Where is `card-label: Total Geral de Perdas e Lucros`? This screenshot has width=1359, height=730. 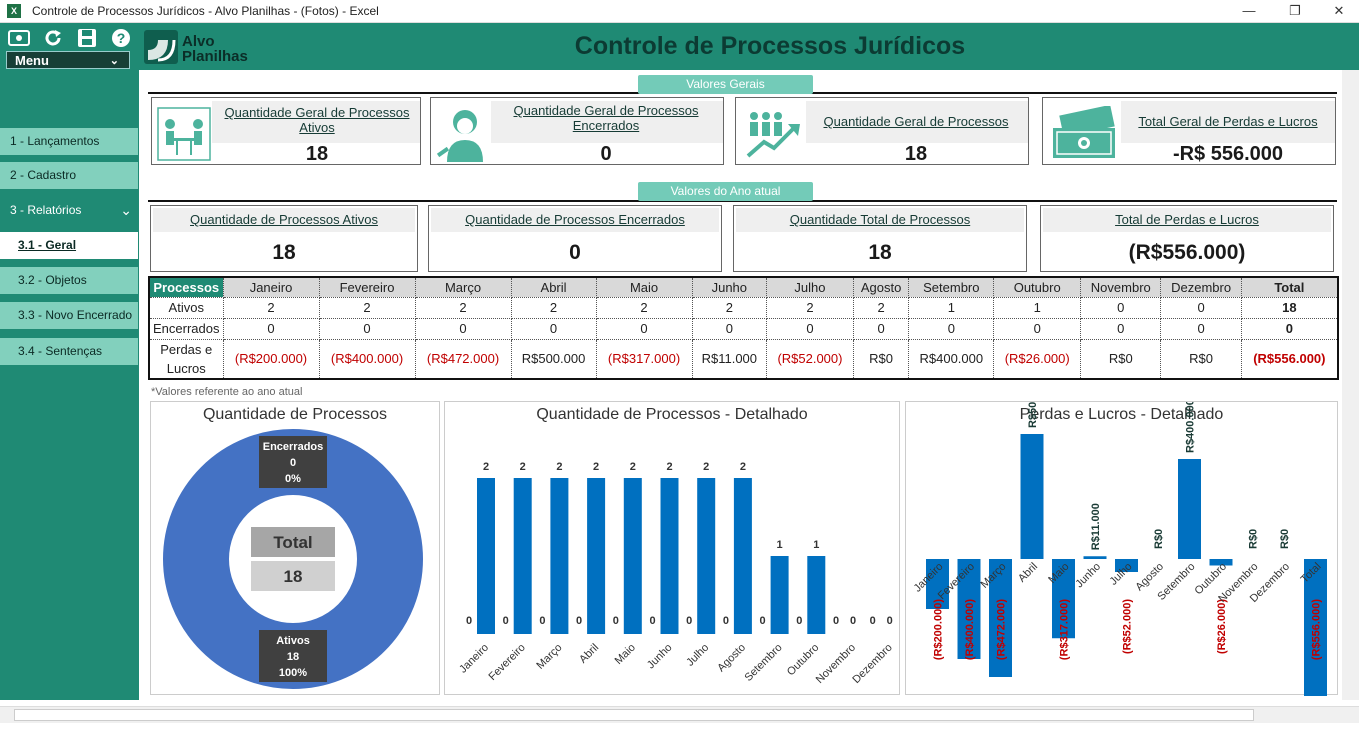 card-label: Total Geral de Perdas e Lucros is located at coordinates (1228, 121).